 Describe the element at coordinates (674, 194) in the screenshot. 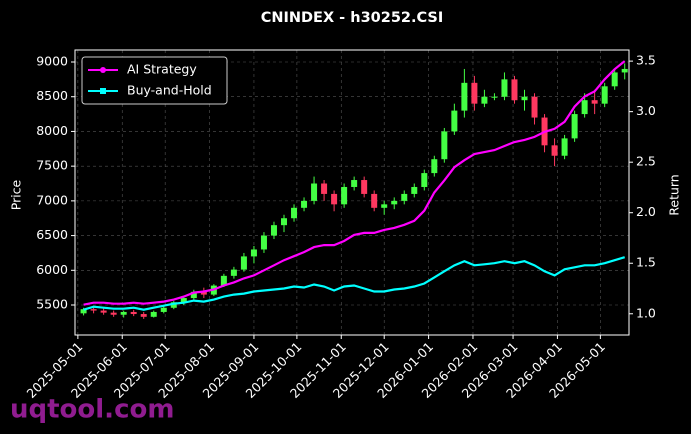

I see `y2-axis-label: Return` at that location.